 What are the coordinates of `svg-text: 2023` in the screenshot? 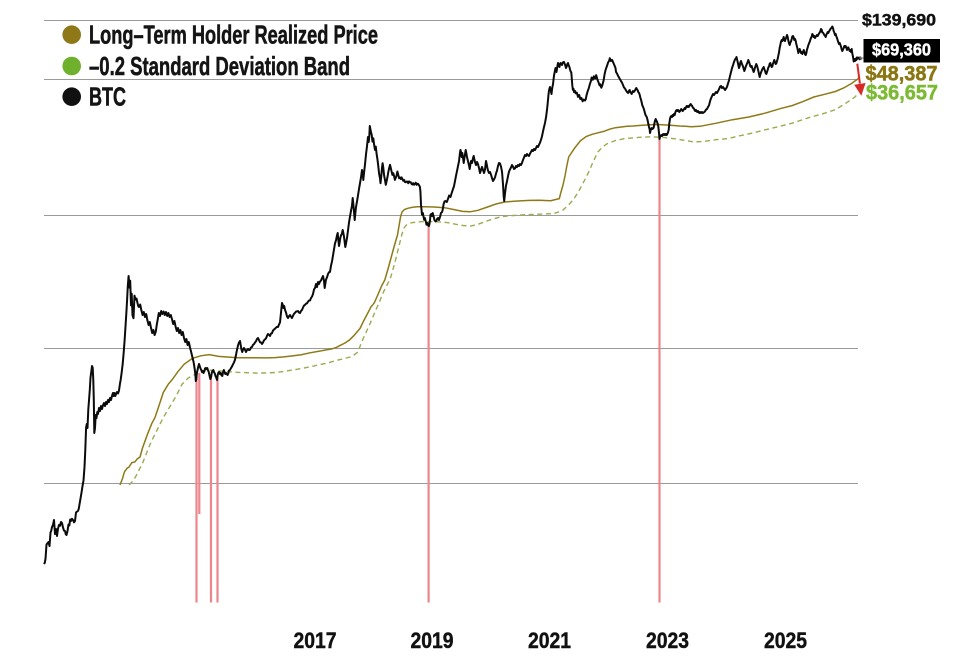 It's located at (667, 640).